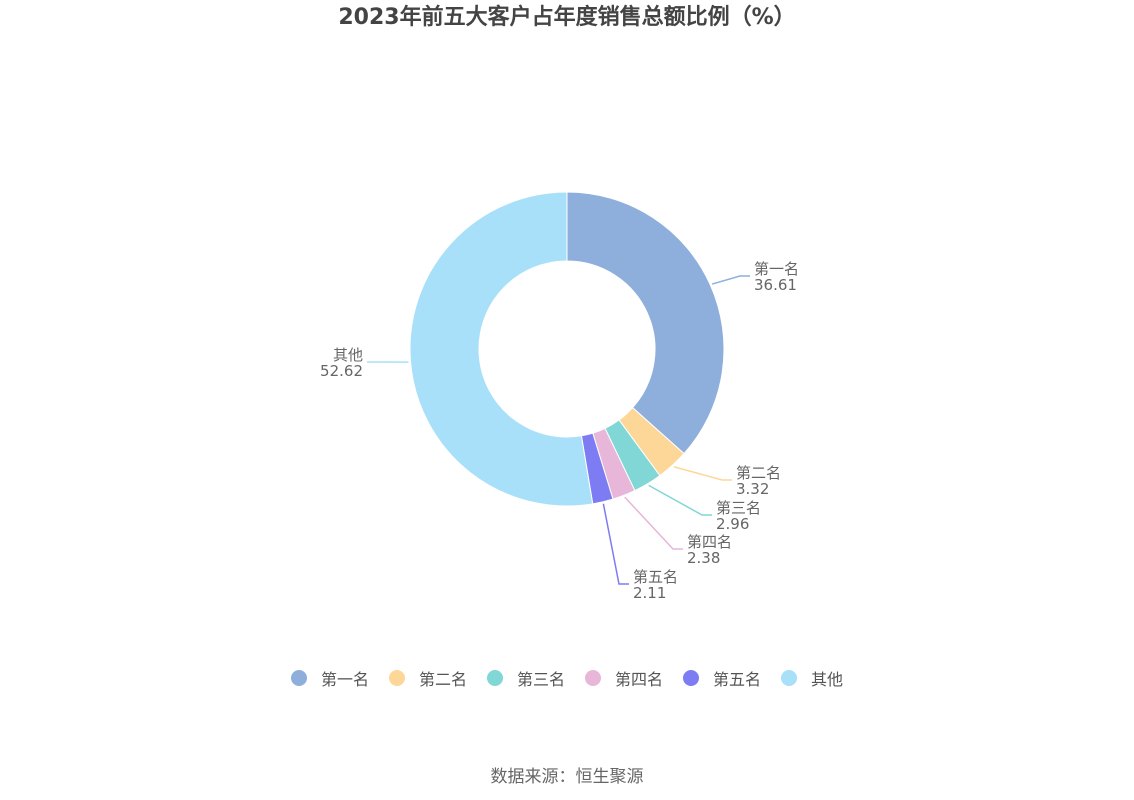 This screenshot has width=1134, height=800. What do you see at coordinates (752, 489) in the screenshot?
I see `slice-label-value-2: 3.32` at bounding box center [752, 489].